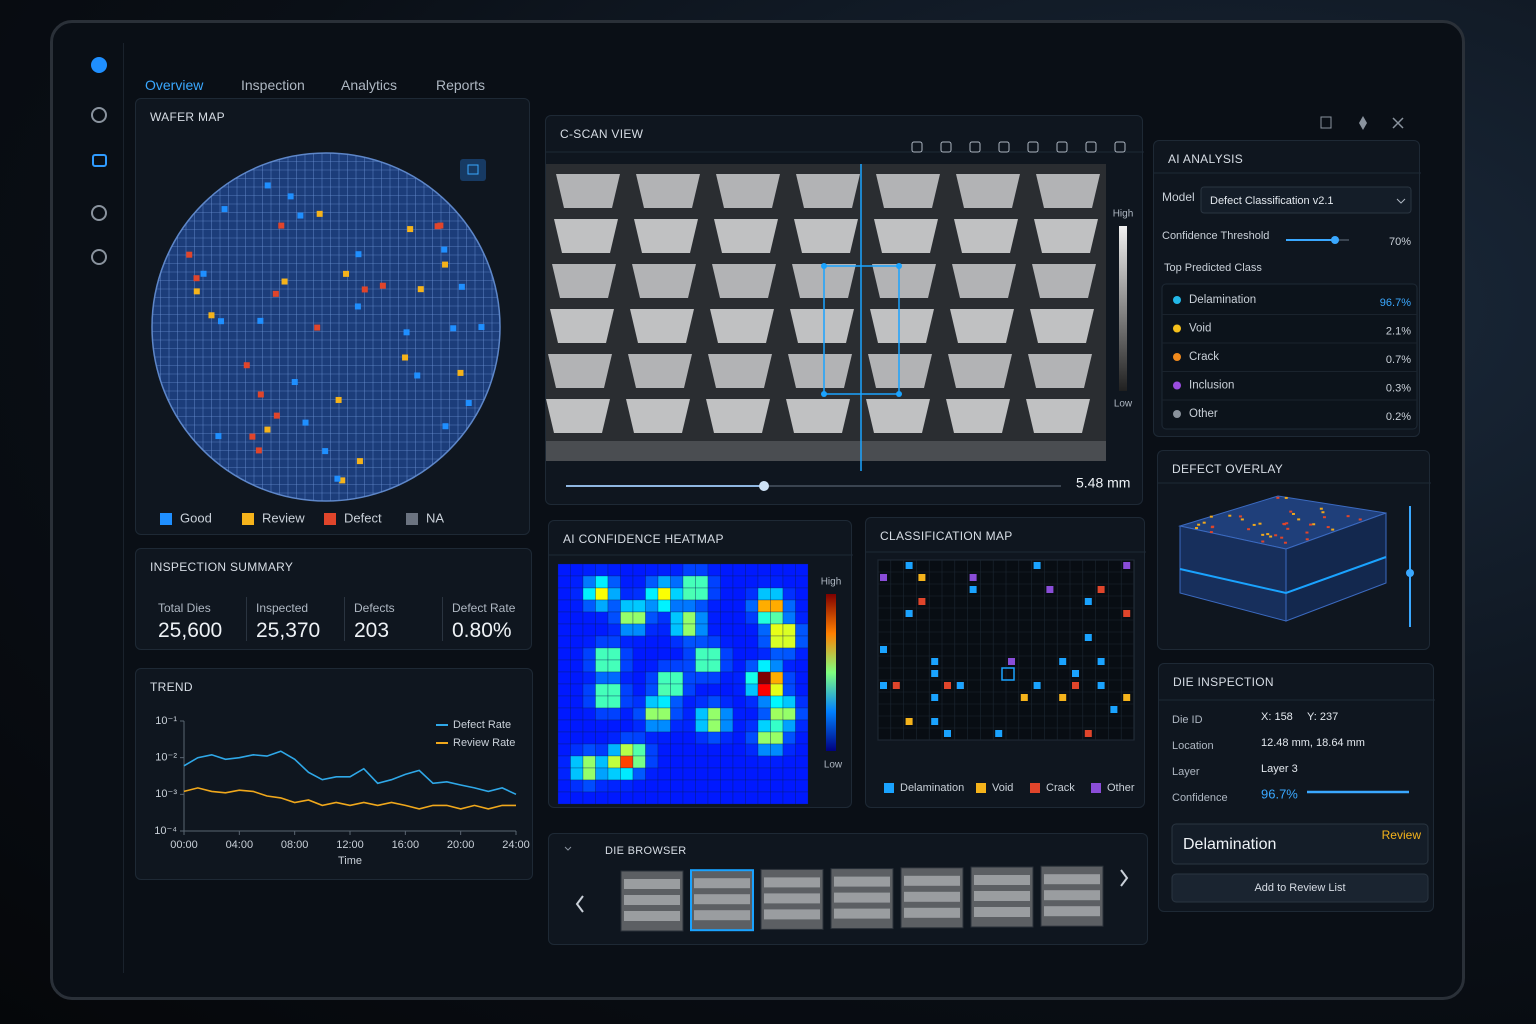 Image resolution: width=1536 pixels, height=1024 pixels. What do you see at coordinates (273, 85) in the screenshot?
I see `tab: Inspection` at bounding box center [273, 85].